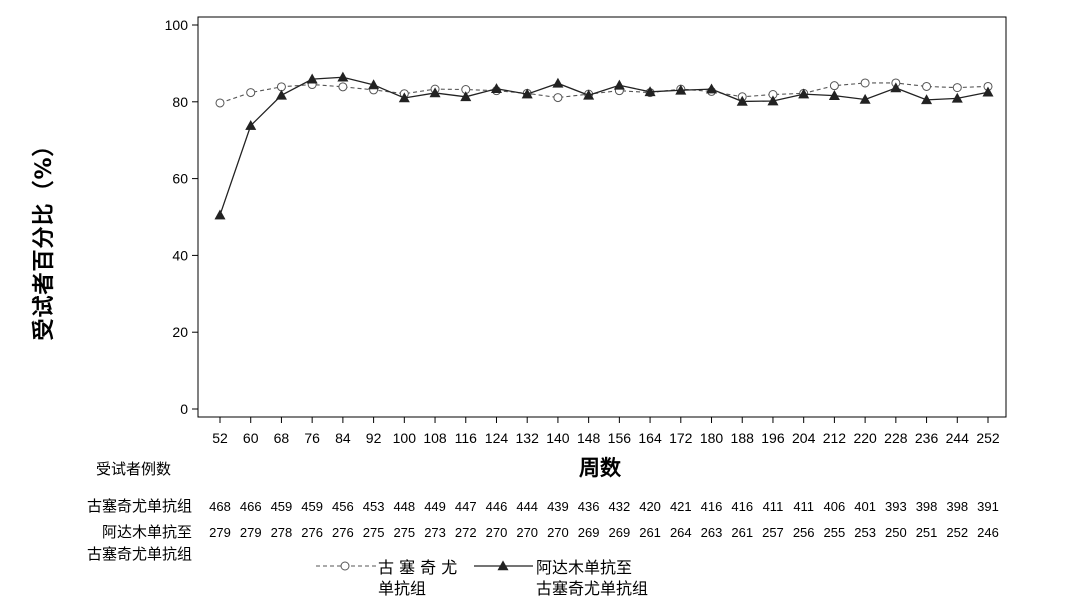  Describe the element at coordinates (180, 332) in the screenshot. I see `y-tick-label: 20` at that location.